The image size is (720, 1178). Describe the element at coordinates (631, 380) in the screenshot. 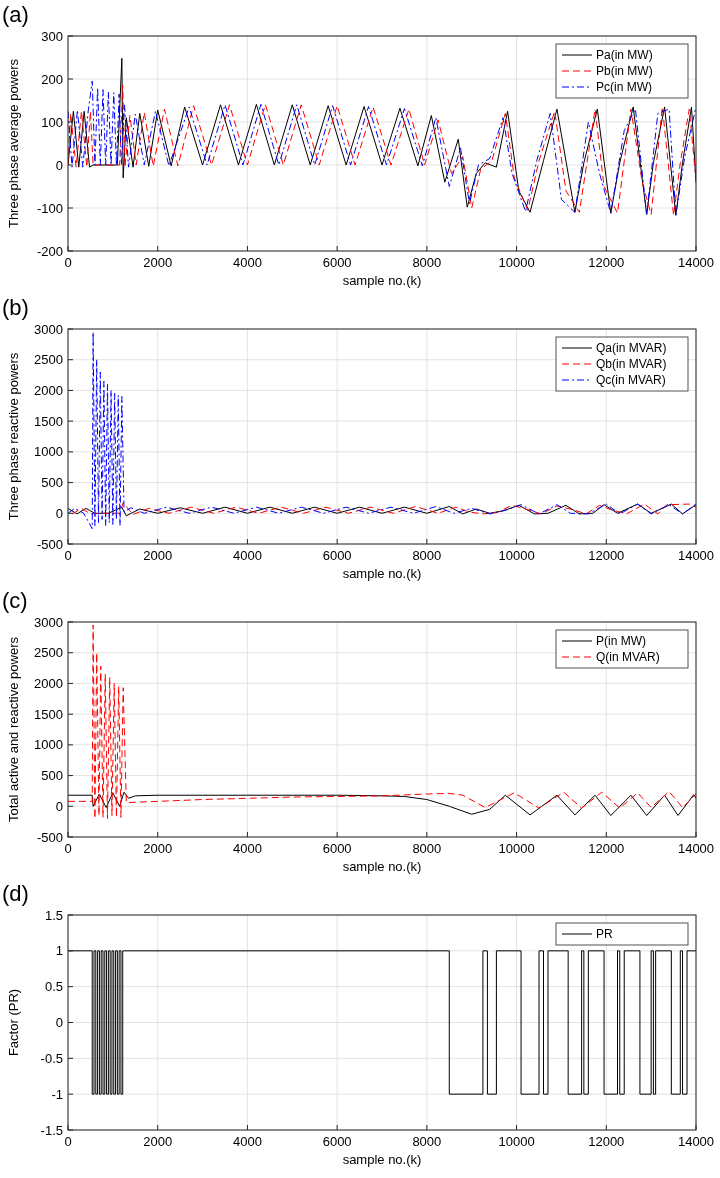

I see `legend-label: Qc(in MVAR)` at that location.